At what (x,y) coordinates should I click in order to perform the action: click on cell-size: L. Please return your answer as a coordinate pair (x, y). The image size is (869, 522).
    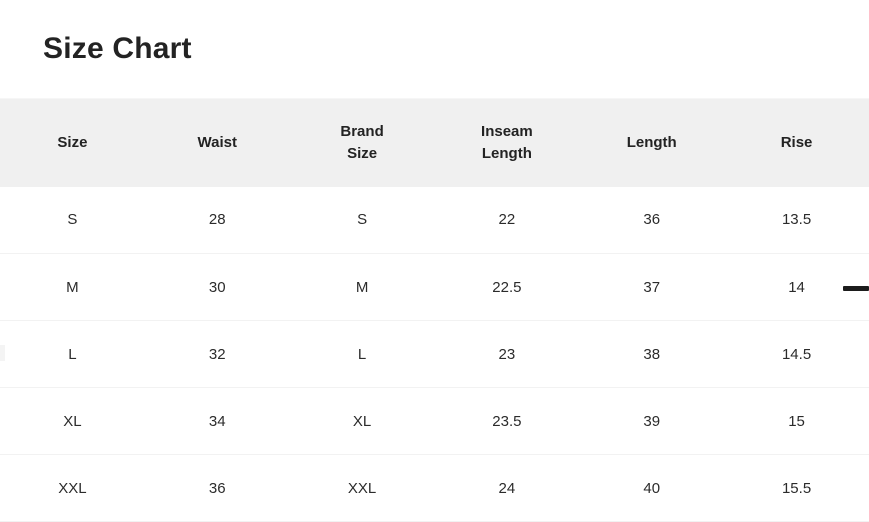
    Looking at the image, I should click on (72, 354).